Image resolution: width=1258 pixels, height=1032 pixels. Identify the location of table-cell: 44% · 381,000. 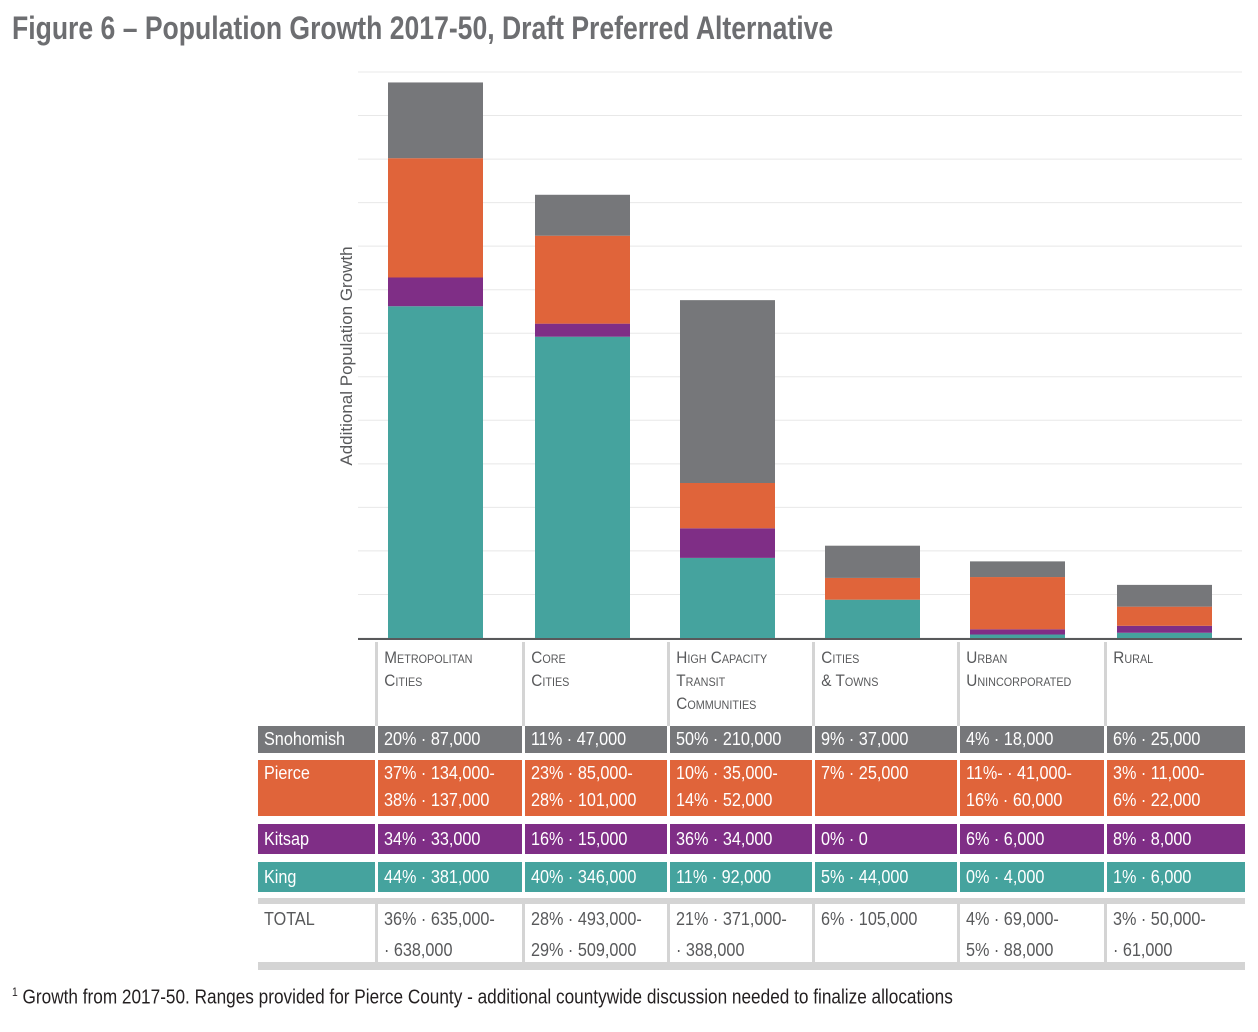
(450, 877).